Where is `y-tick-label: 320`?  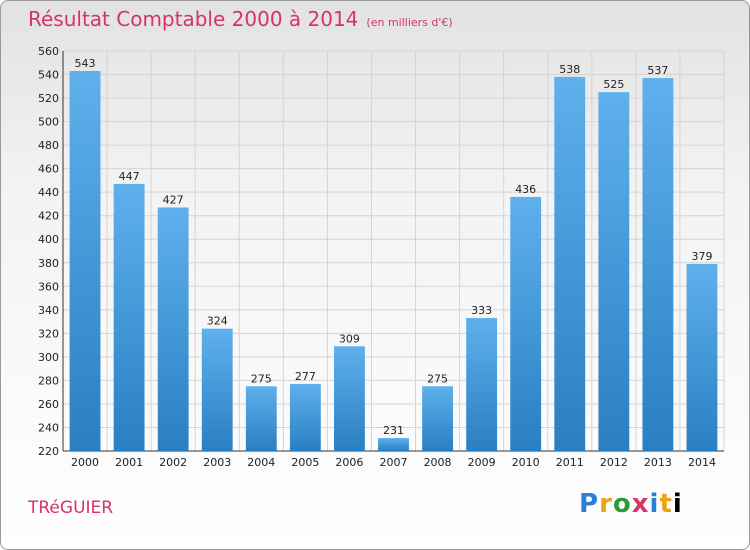
y-tick-label: 320 is located at coordinates (48, 333).